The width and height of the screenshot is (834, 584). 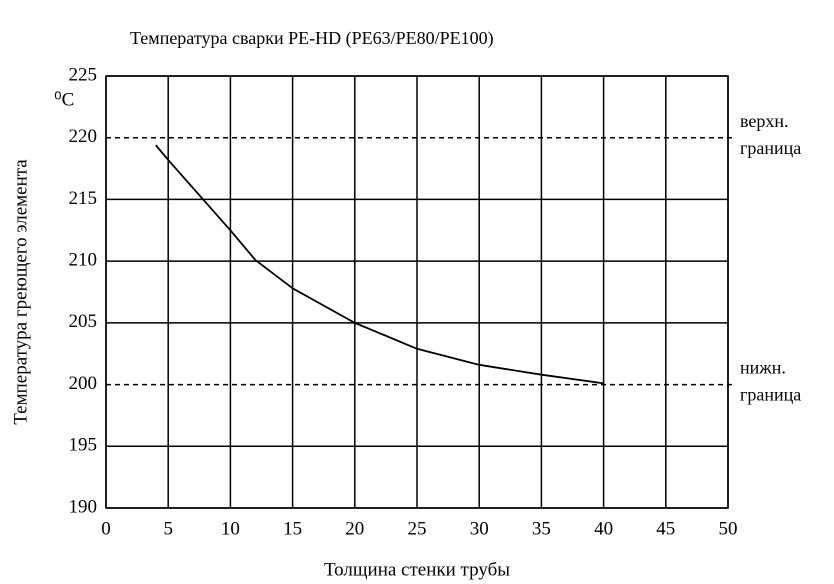 I want to click on y-tick-label: 215, so click(x=83, y=198).